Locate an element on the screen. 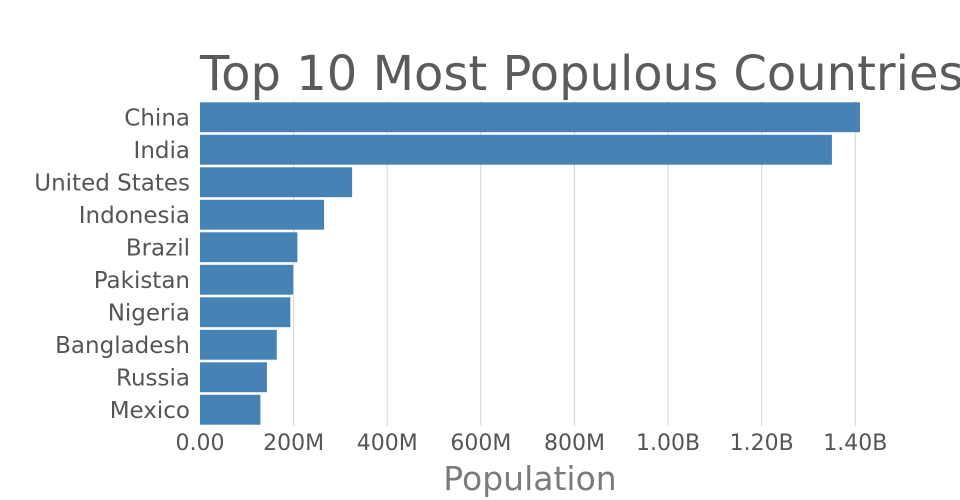 The height and width of the screenshot is (500, 960). x-tick-label: 400M is located at coordinates (387, 443).